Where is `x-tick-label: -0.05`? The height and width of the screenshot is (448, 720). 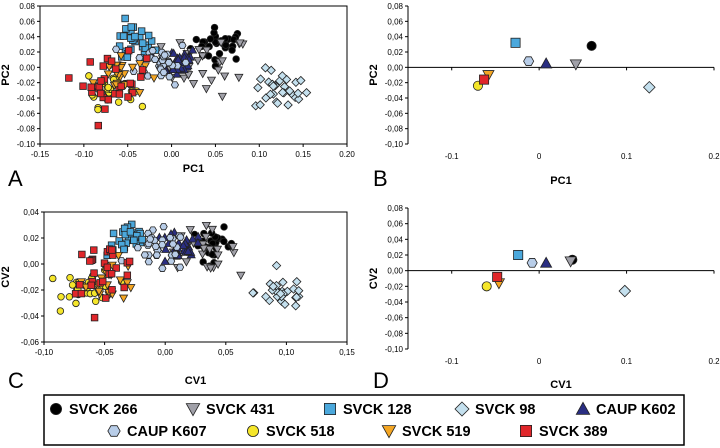
x-tick-label: -0.05 is located at coordinates (128, 154).